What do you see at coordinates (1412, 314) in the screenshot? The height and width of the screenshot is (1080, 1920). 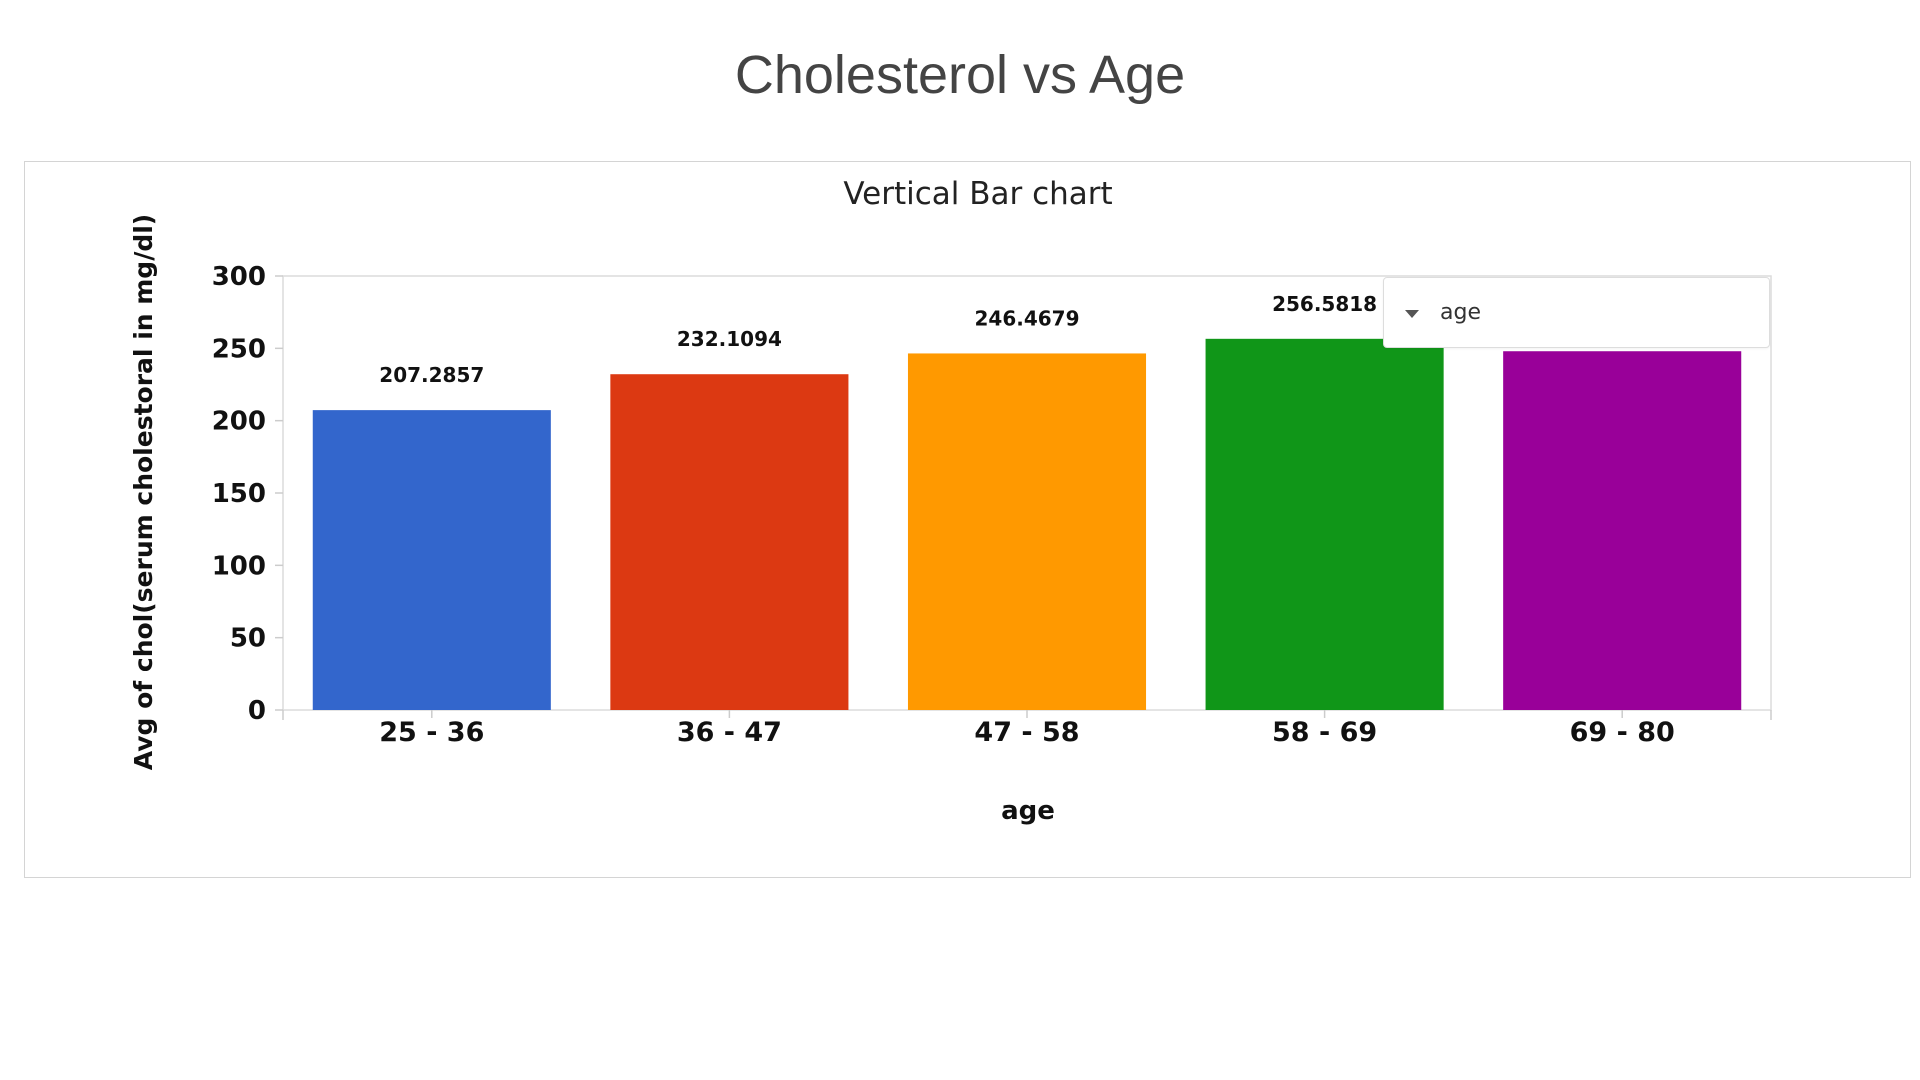 I see `caret-down-icon` at bounding box center [1412, 314].